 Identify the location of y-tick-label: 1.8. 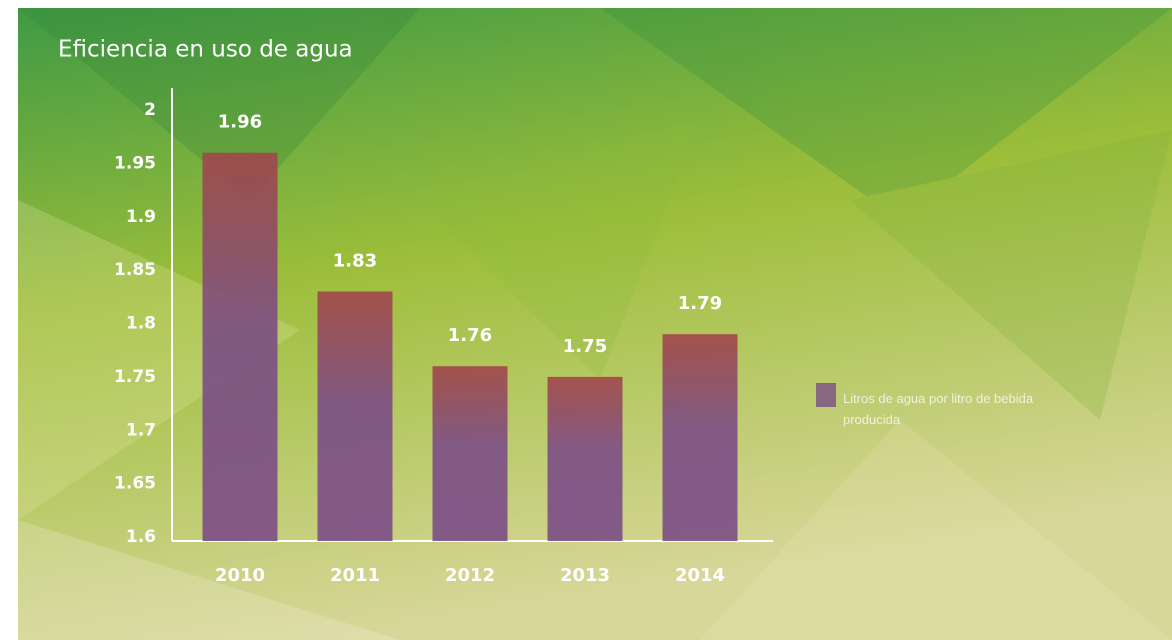
(141, 324).